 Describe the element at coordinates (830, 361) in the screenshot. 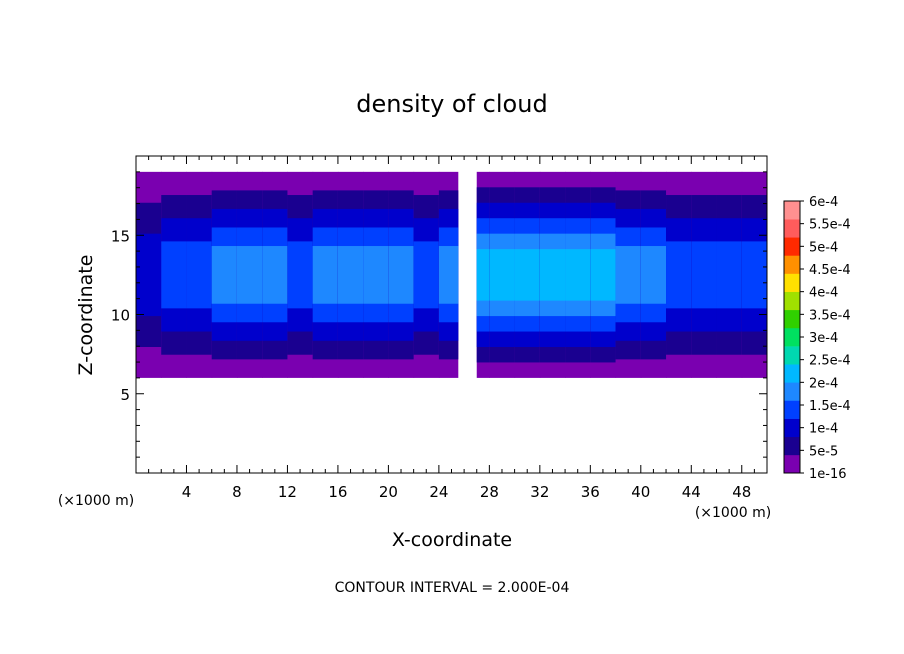

I see `colorbar-label: 2.5e-4` at that location.